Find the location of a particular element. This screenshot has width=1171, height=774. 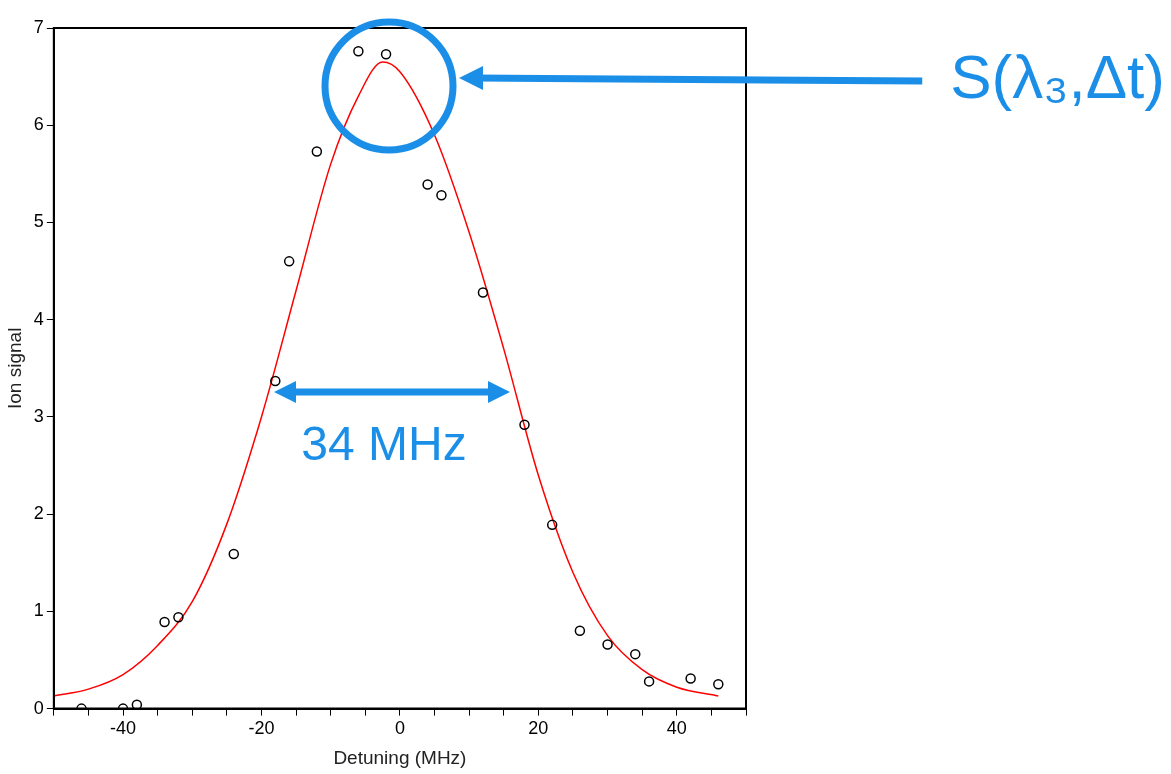

x-tick-label: -20 is located at coordinates (261, 728).